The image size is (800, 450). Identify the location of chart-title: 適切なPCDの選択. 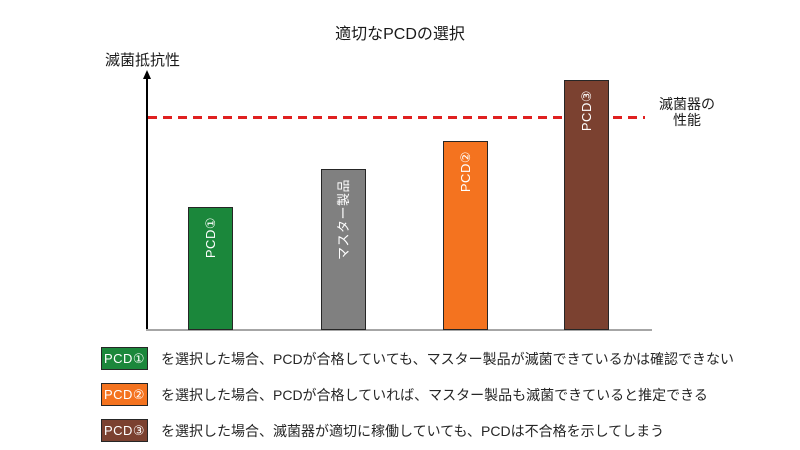
(400, 34).